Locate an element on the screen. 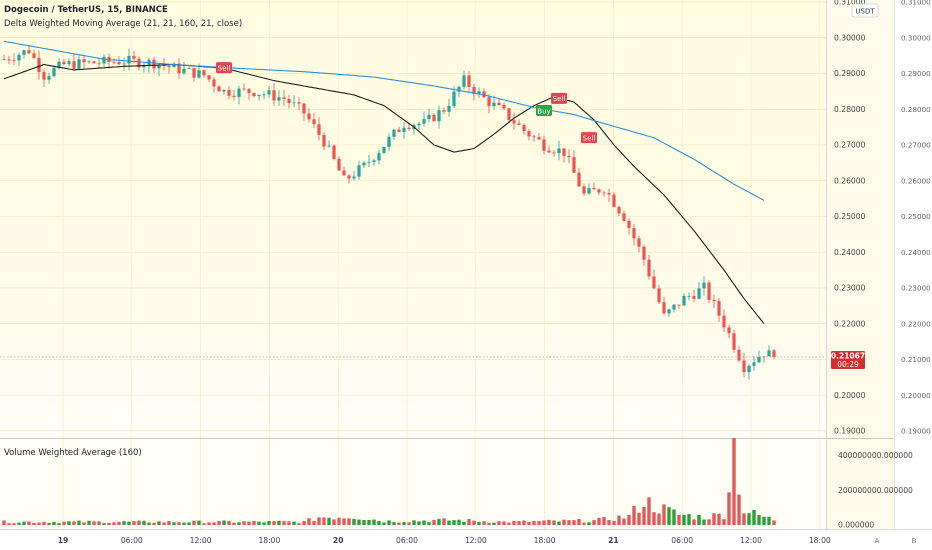  buy-signal-tag: Buy is located at coordinates (544, 110).